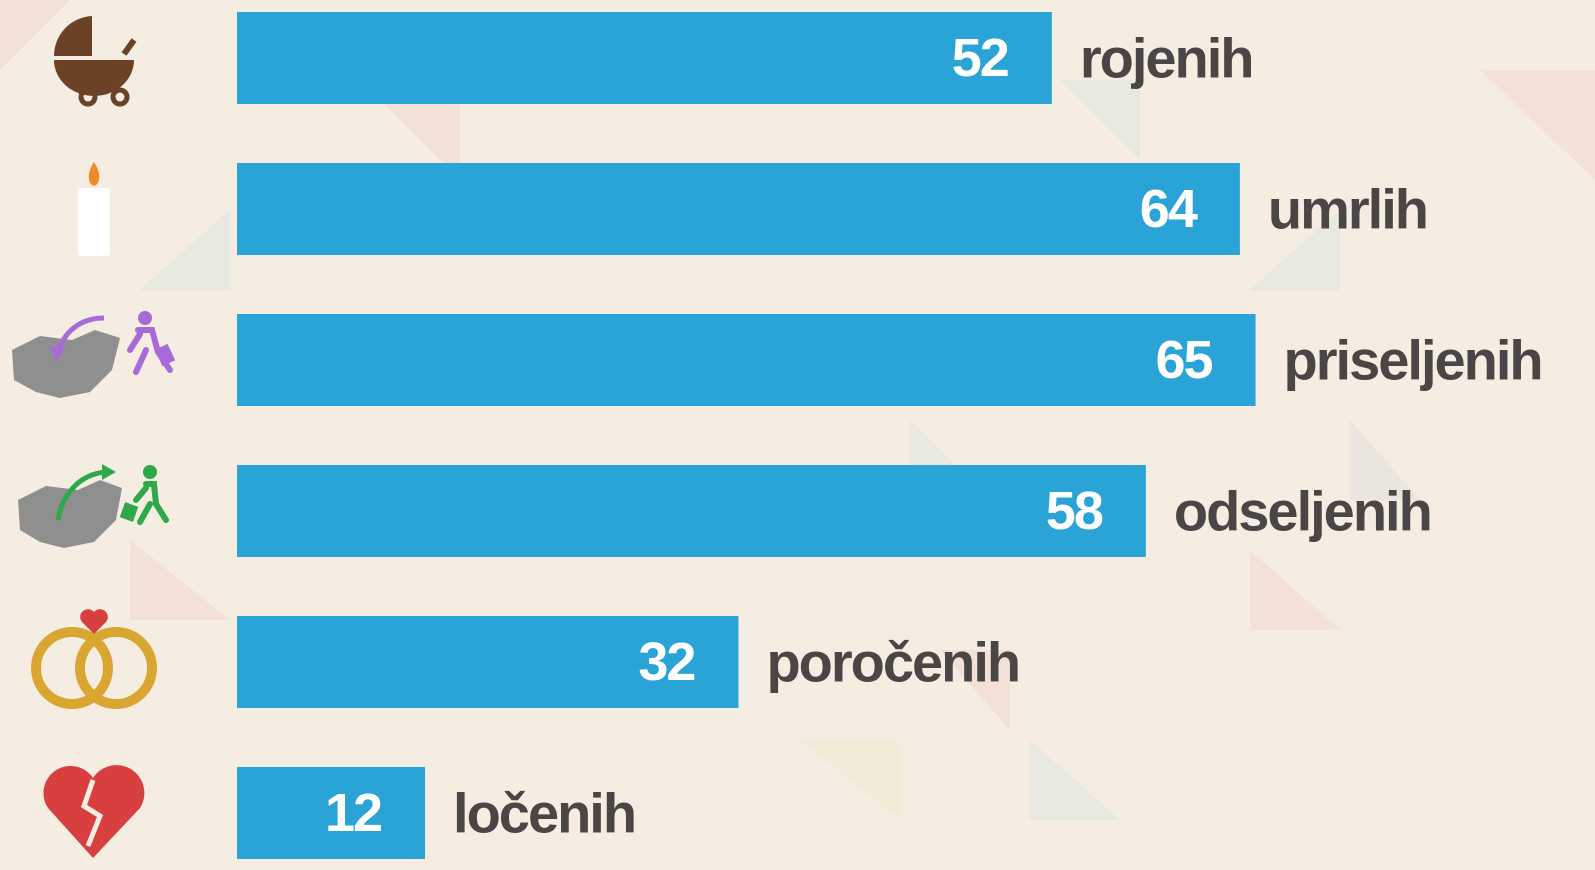  What do you see at coordinates (94, 209) in the screenshot?
I see `icon-candle` at bounding box center [94, 209].